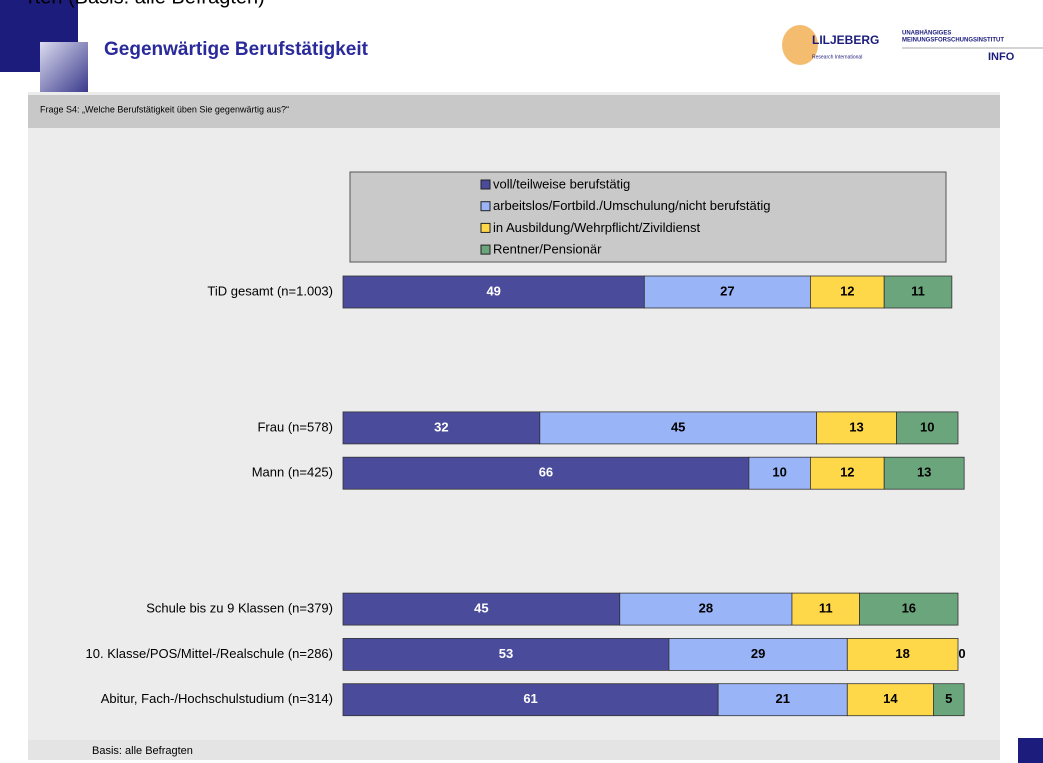  I want to click on footer-bar, so click(514, 750).